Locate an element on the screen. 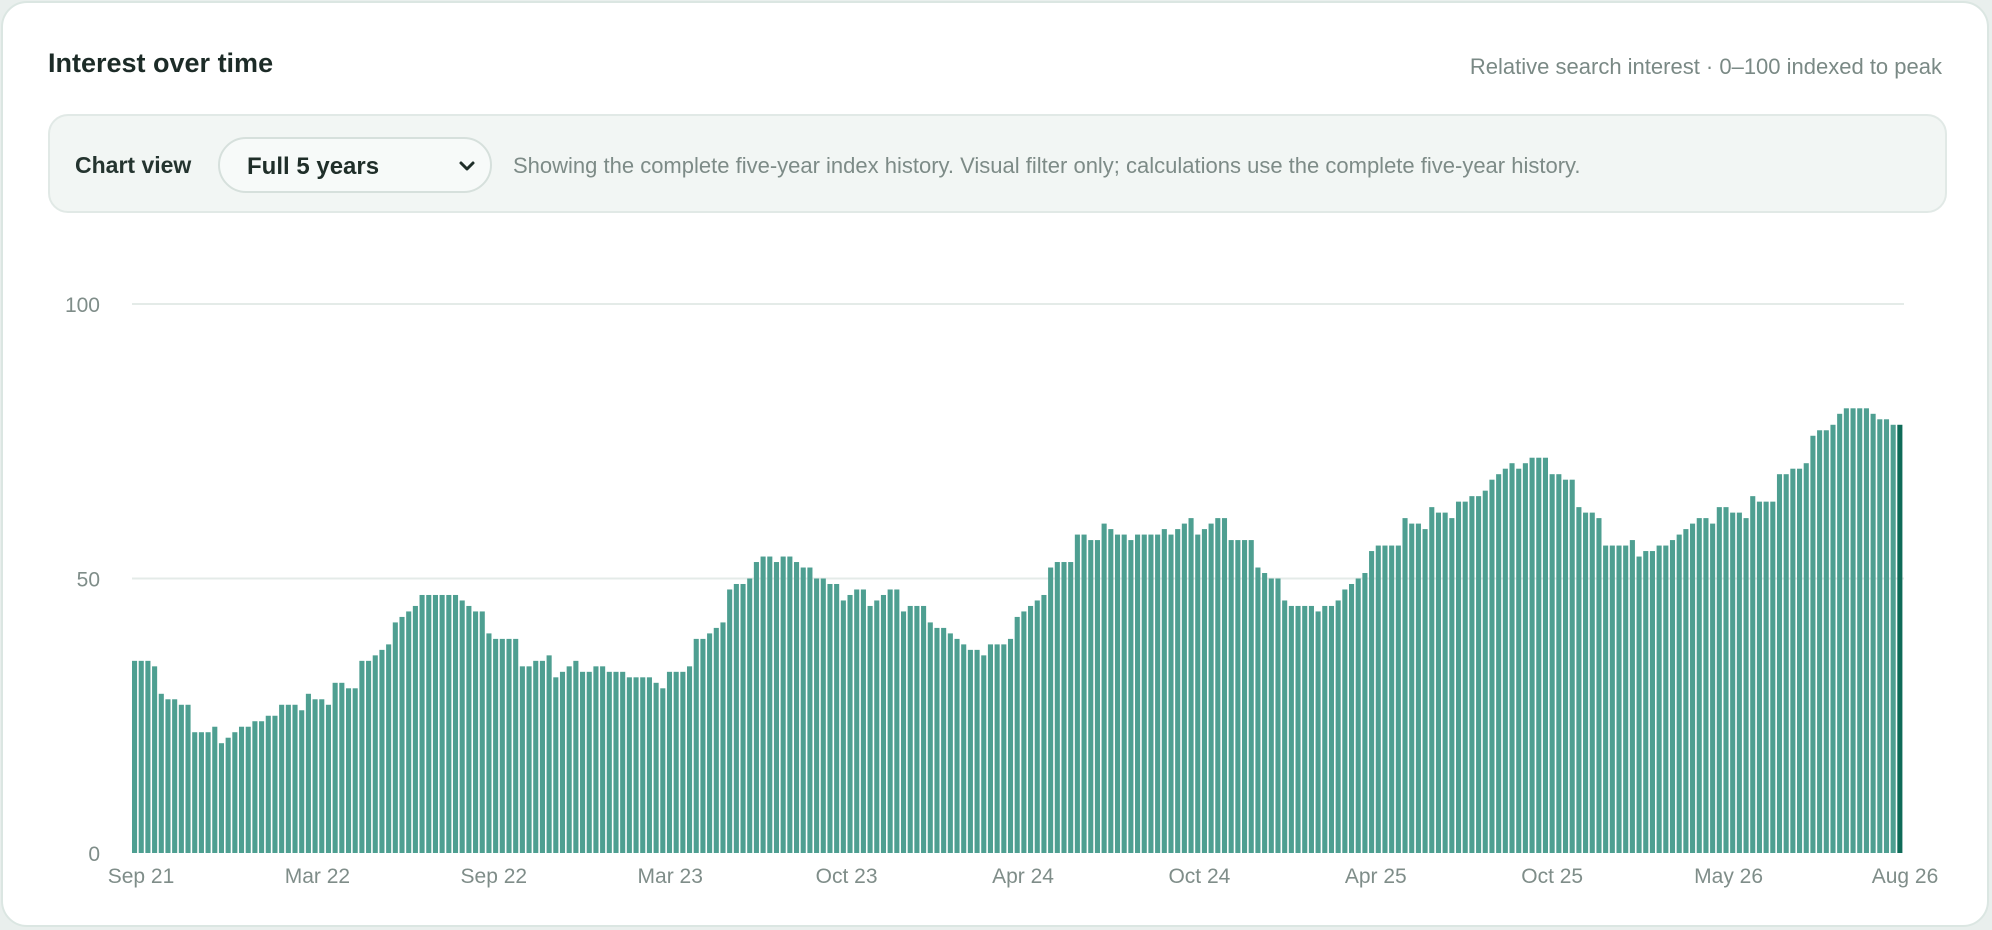  x-tick-label: Mar 22 is located at coordinates (317, 876).